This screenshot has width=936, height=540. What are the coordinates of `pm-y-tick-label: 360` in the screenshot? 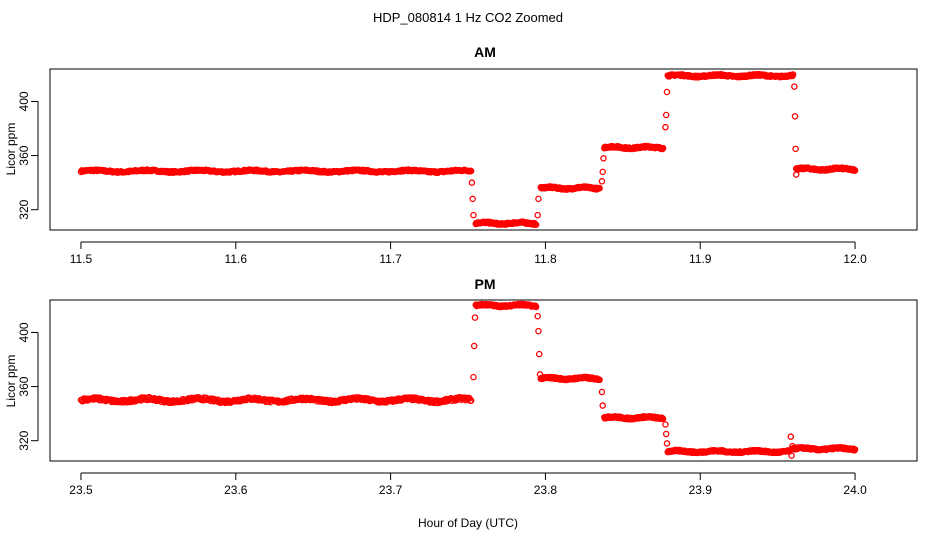 It's located at (24, 386).